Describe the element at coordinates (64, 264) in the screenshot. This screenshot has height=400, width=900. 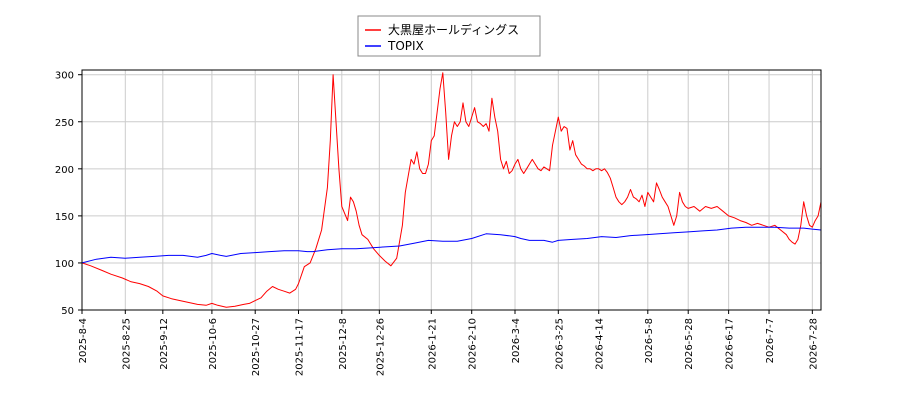
I see `y-tick-label: 100` at that location.